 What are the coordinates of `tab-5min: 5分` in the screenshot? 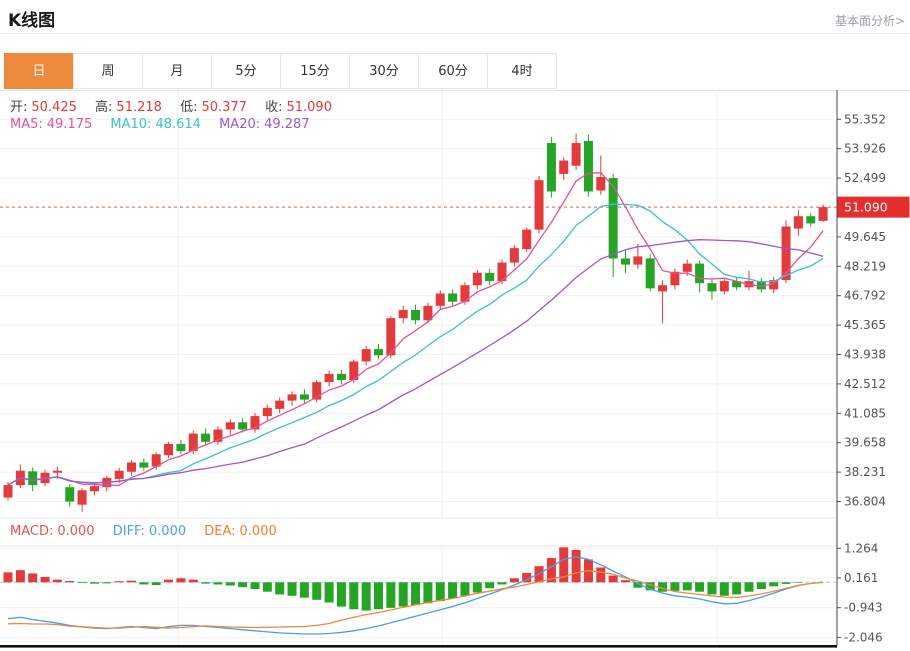 It's located at (246, 71).